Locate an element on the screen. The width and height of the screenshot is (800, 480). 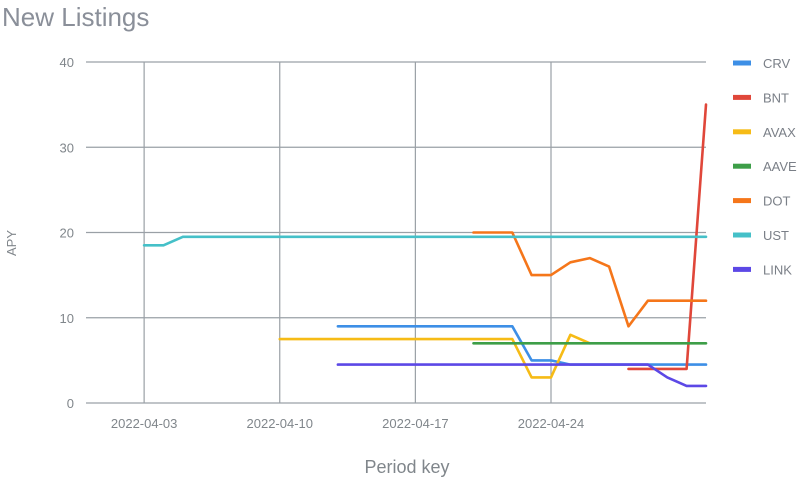
x-tick-label: 2022-04-03 is located at coordinates (144, 423).